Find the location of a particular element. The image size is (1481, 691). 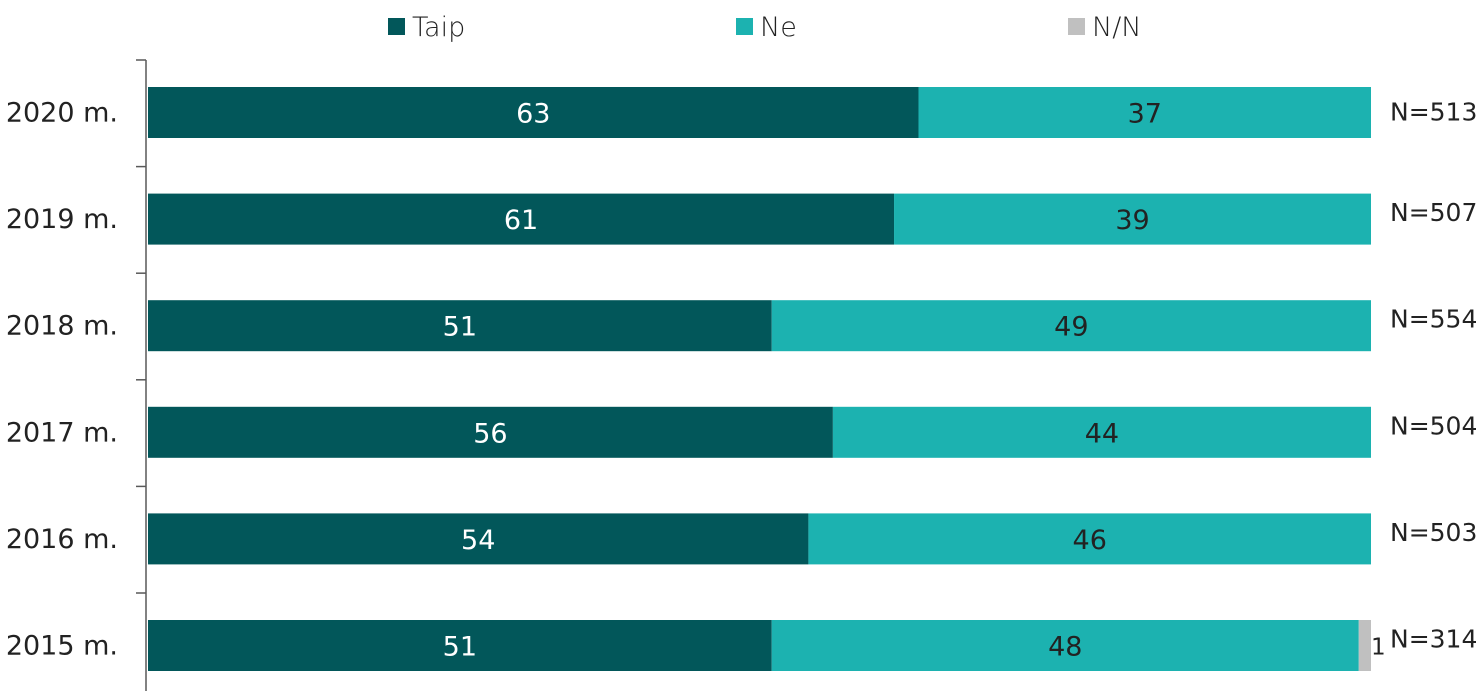

data-label: 39 is located at coordinates (1132, 220).